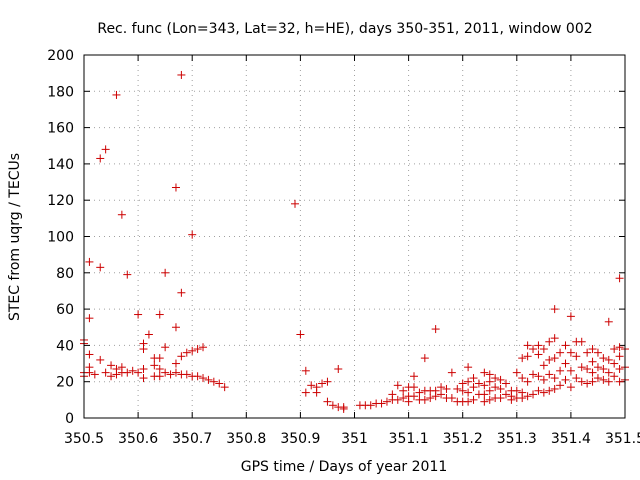 This screenshot has height=480, width=640. What do you see at coordinates (60, 56) in the screenshot?
I see `y-tick-label: 200` at bounding box center [60, 56].